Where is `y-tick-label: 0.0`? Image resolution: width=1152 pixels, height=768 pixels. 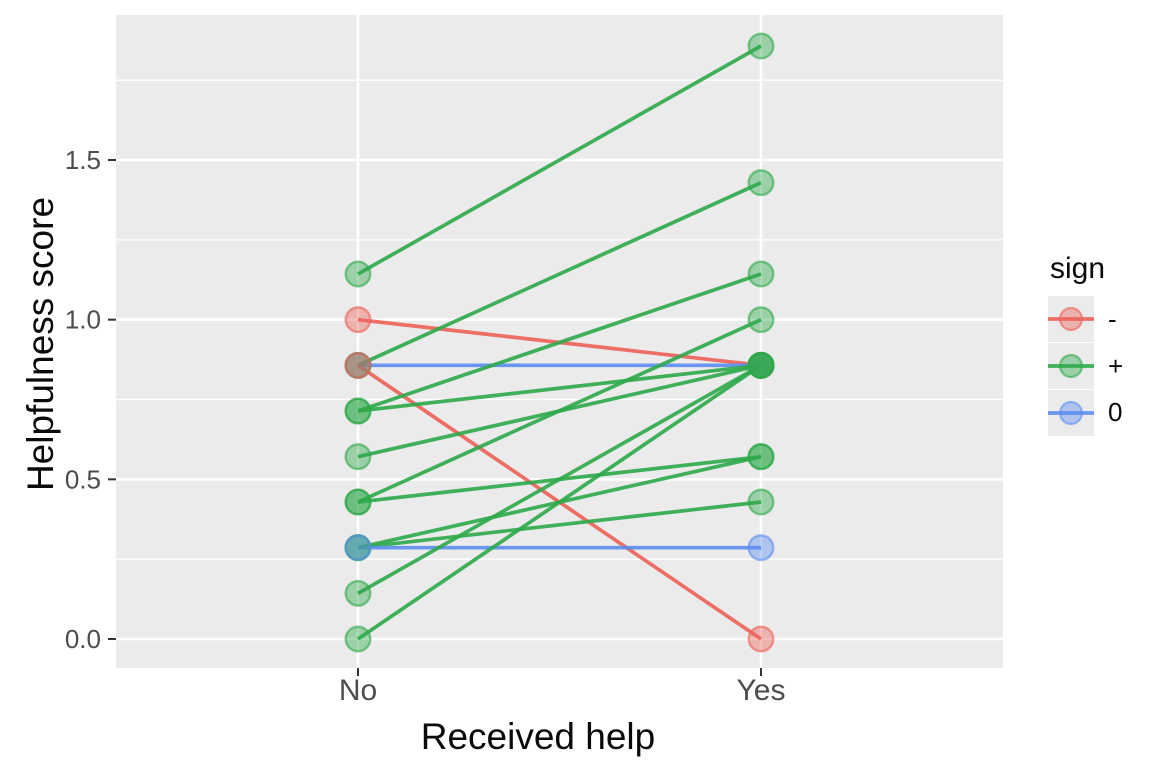
y-tick-label: 0.0 is located at coordinates (83, 639).